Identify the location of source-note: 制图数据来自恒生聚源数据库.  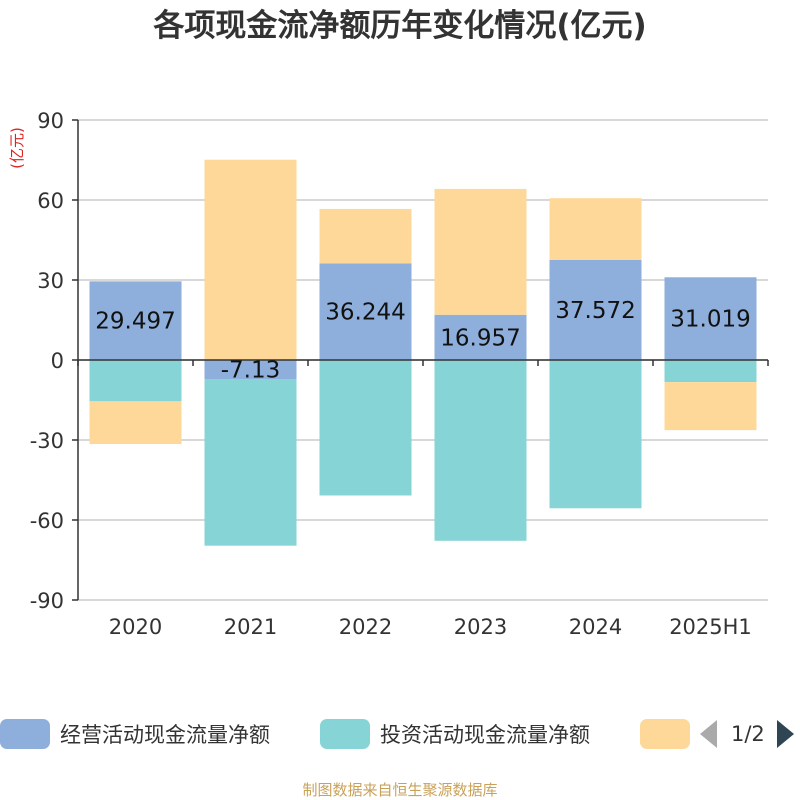
(400, 790).